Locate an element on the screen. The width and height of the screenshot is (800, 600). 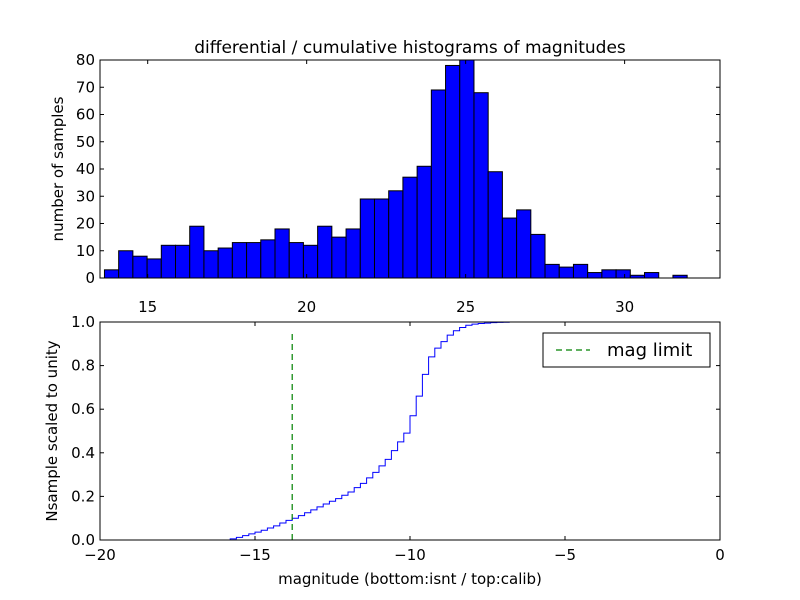
x-tick-label: 15 is located at coordinates (147, 307).